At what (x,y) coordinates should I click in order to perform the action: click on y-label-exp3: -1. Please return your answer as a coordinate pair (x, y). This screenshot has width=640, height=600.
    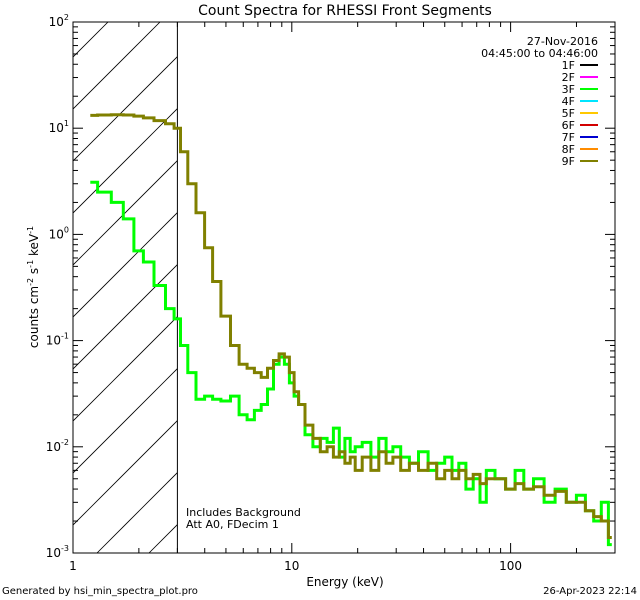
    Looking at the image, I should click on (30, 230).